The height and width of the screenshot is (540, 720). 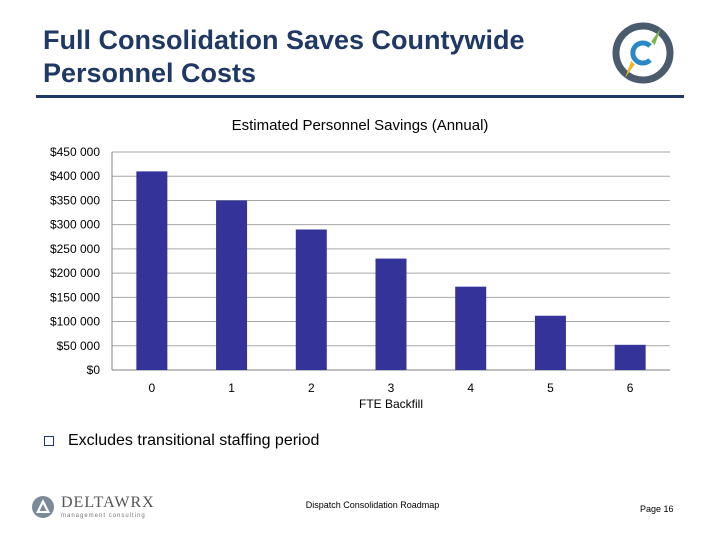 I want to click on x-tick-label: 1, so click(x=231, y=388).